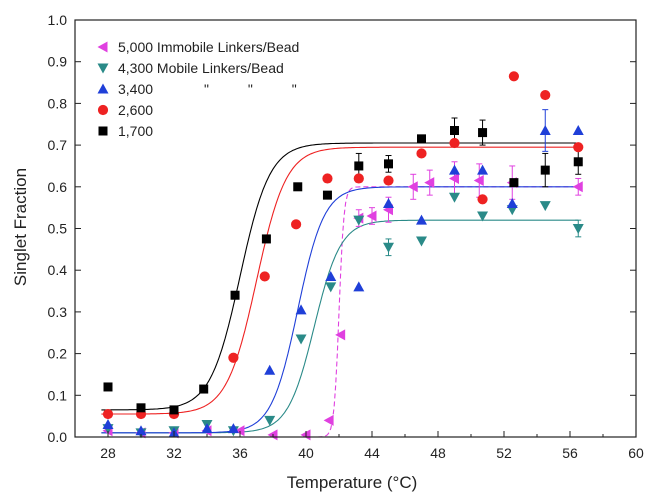 This screenshot has width=654, height=502. I want to click on legend-label: 3,400, so click(135, 89).